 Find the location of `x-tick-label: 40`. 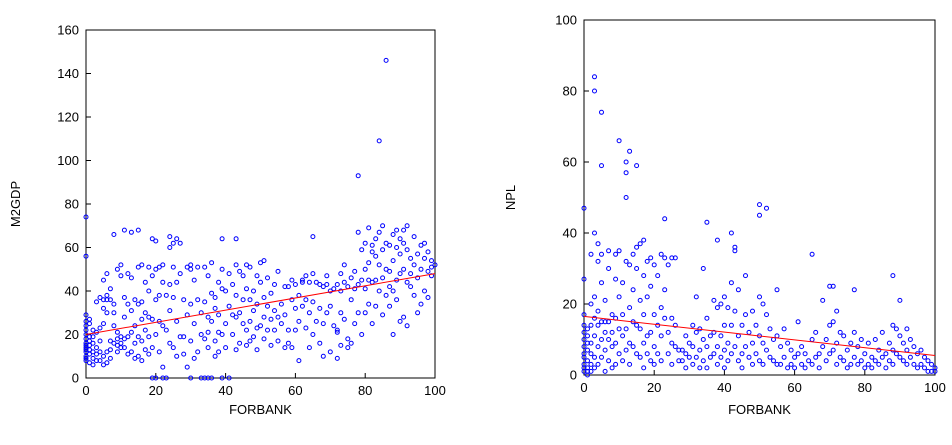

x-tick-label: 40 is located at coordinates (225, 390).